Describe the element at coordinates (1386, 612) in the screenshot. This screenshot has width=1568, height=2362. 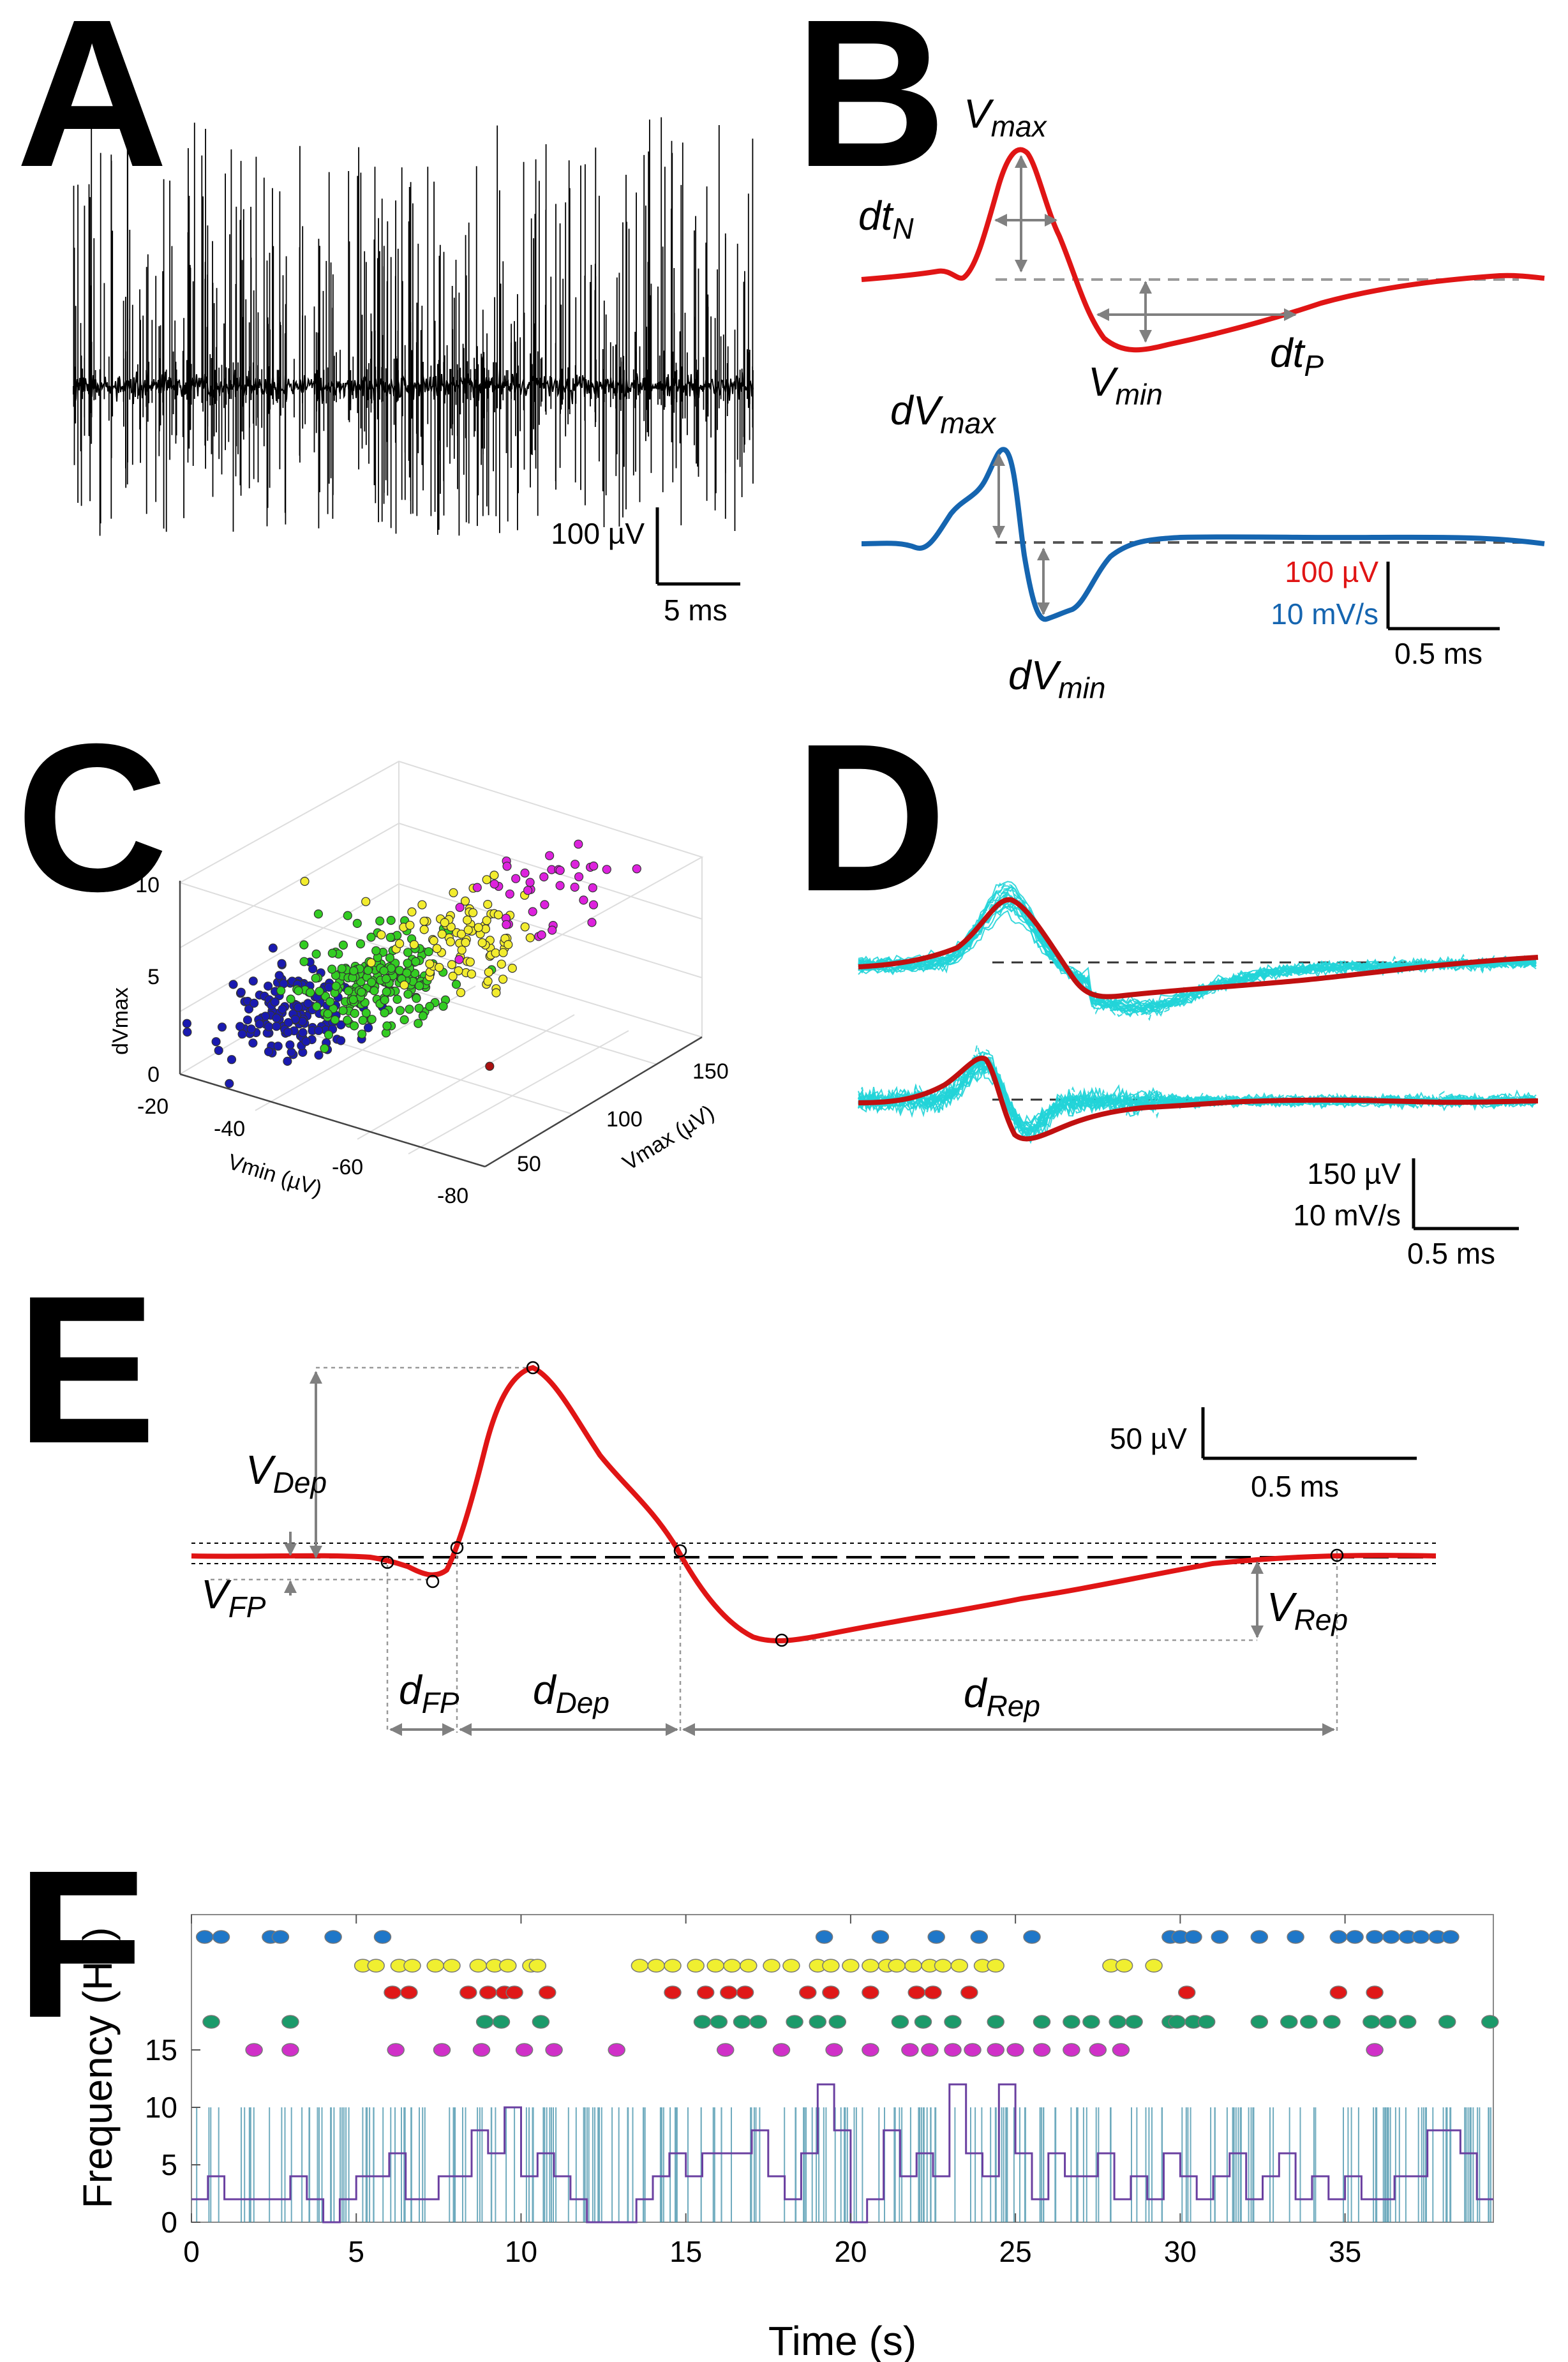
I see `scale-bar-b: 100 µV 10 mV/s 0.5 ms` at that location.